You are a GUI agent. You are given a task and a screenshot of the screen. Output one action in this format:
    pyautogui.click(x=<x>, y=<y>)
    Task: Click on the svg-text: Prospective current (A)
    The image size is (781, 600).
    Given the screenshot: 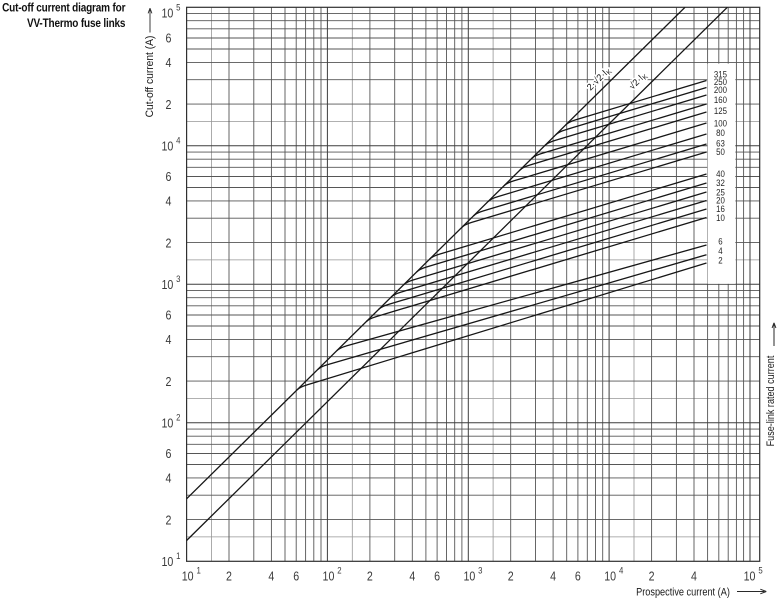 What is the action you would take?
    pyautogui.click(x=683, y=593)
    